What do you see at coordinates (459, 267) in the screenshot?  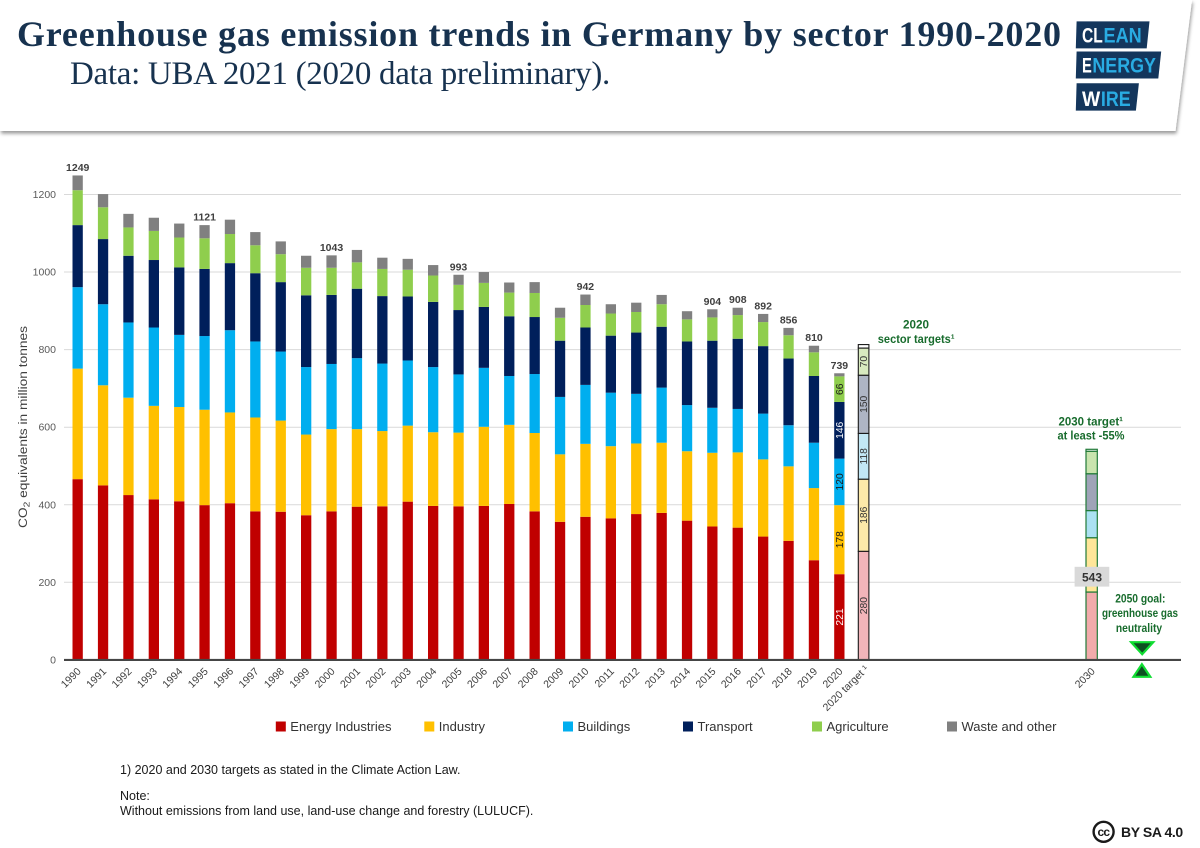 I see `svg-text: 993` at bounding box center [459, 267].